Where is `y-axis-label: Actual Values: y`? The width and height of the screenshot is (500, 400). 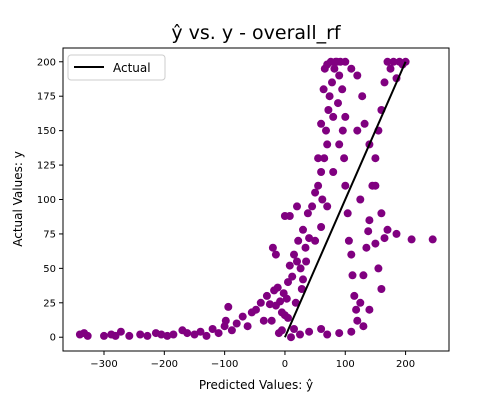 y-axis-label: Actual Values: y is located at coordinates (18, 199).